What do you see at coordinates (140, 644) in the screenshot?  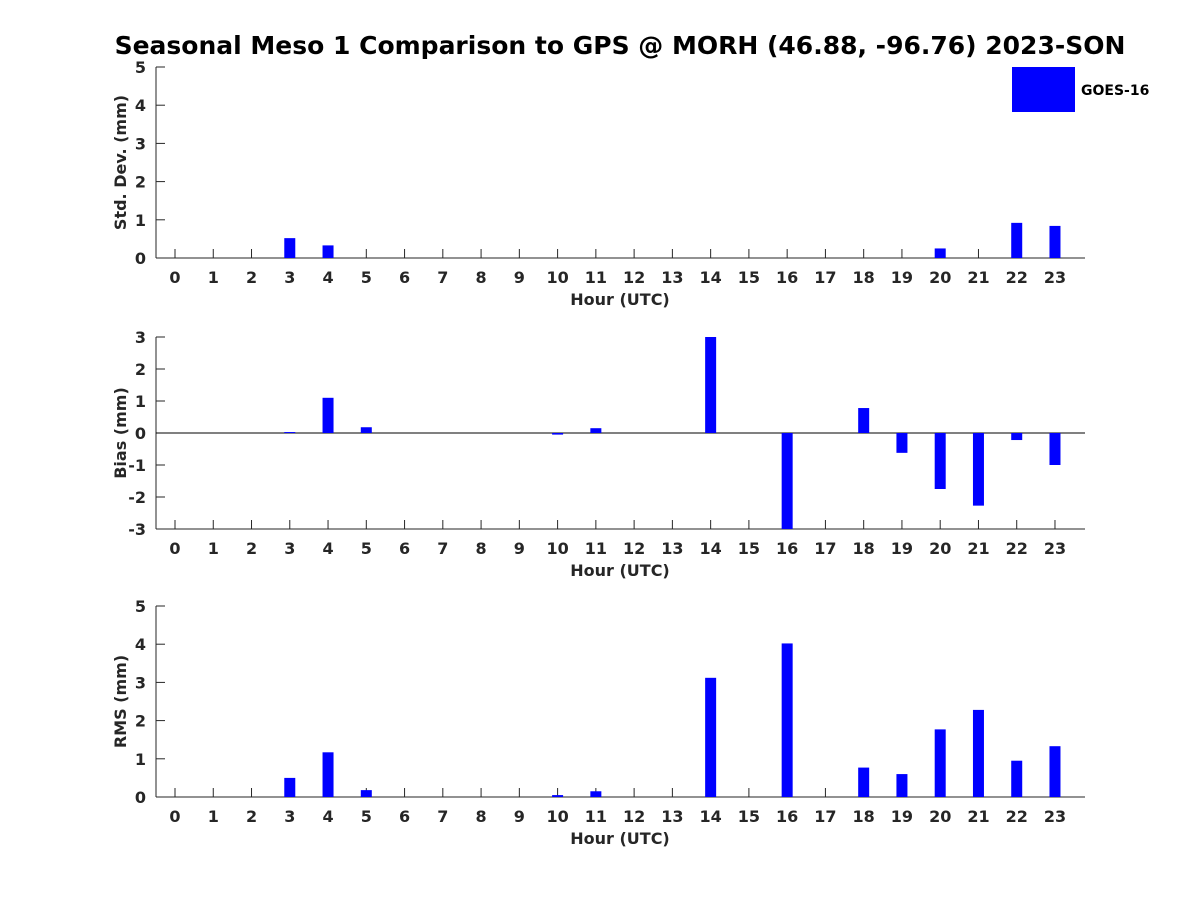 I see `y-tick-label: 4` at bounding box center [140, 644].